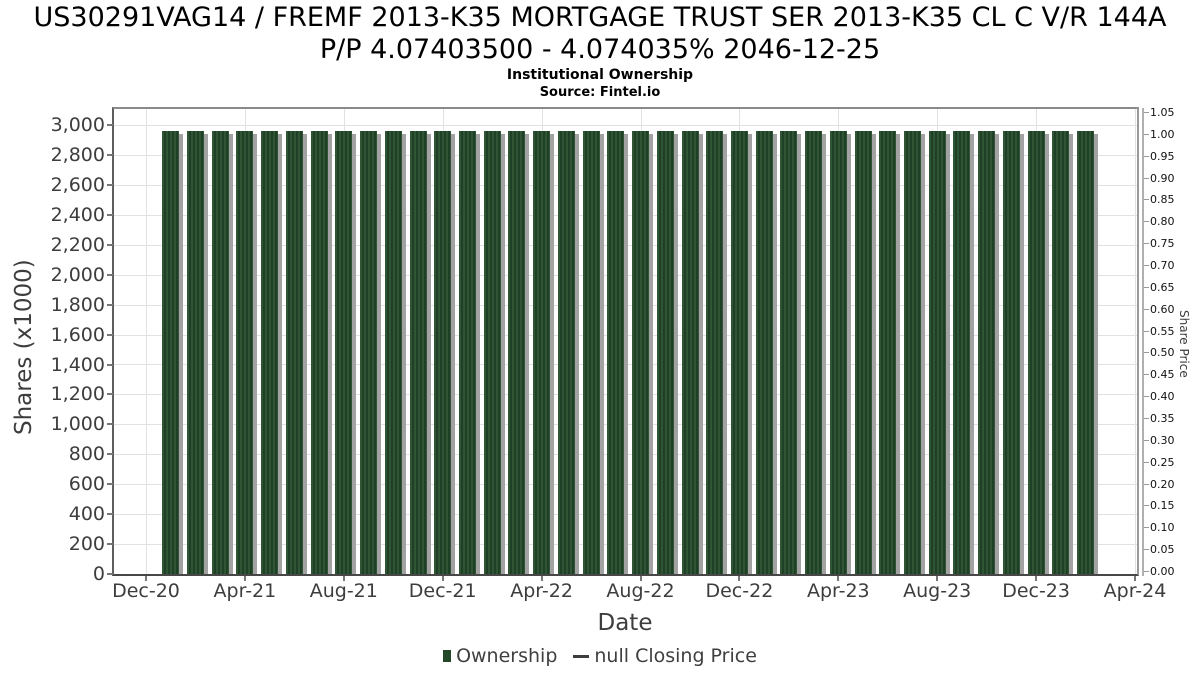 The height and width of the screenshot is (675, 1200). Describe the element at coordinates (600, 75) in the screenshot. I see `chart-subtitle: Institutional Ownership` at that location.